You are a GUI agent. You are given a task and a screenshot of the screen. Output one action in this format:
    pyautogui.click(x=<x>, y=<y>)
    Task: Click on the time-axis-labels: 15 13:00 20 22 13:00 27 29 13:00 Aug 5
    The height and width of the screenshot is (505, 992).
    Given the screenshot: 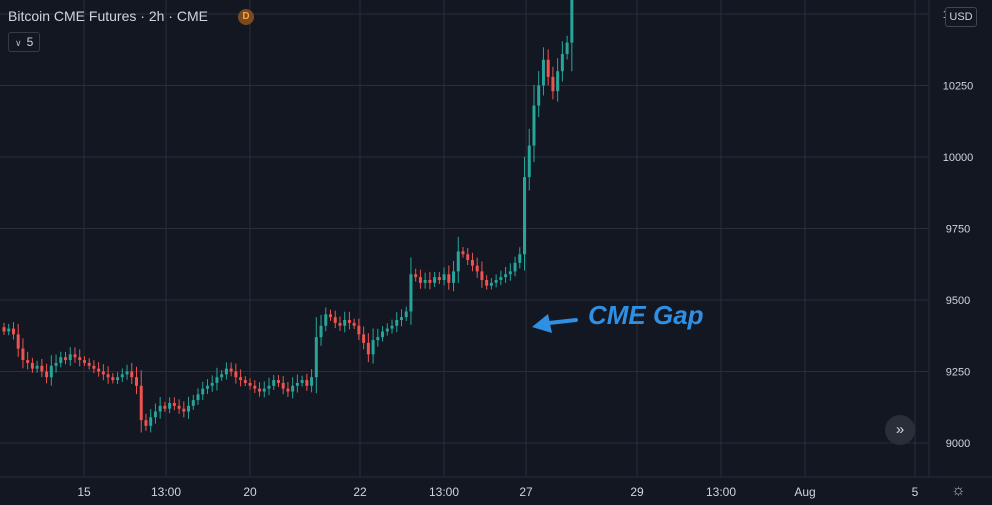 What is the action you would take?
    pyautogui.click(x=497, y=492)
    